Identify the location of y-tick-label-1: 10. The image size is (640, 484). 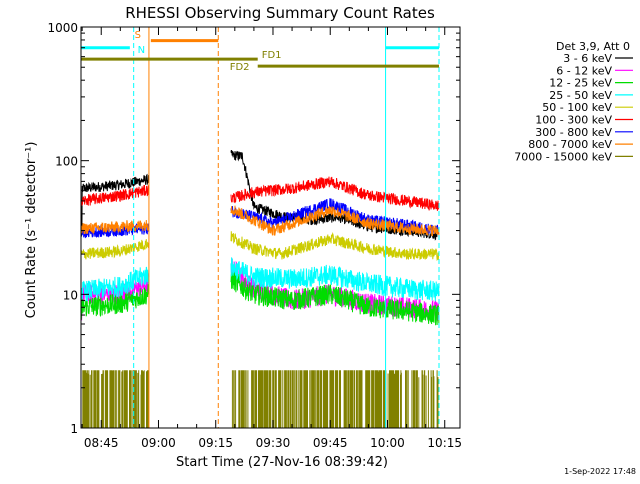
(70, 295).